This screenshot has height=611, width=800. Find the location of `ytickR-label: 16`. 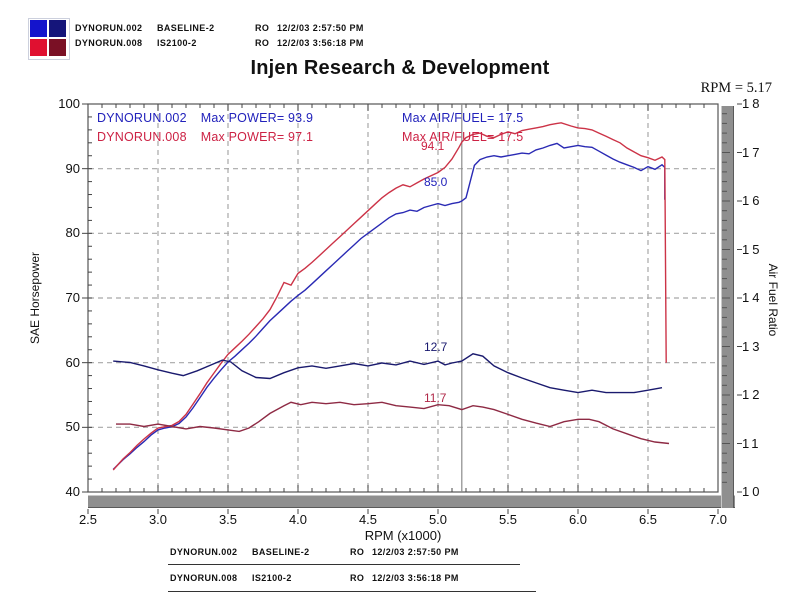

ytickR-label: 16 is located at coordinates (752, 200).